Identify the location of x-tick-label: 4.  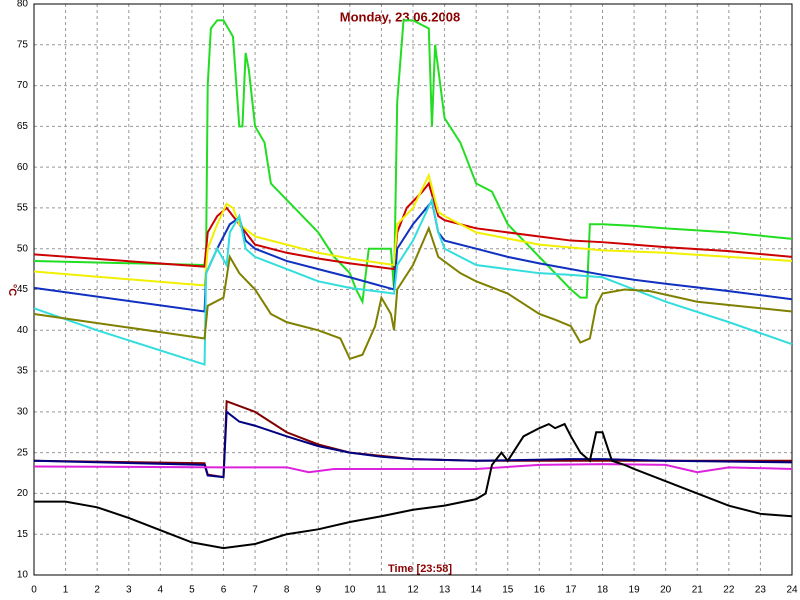
(161, 590).